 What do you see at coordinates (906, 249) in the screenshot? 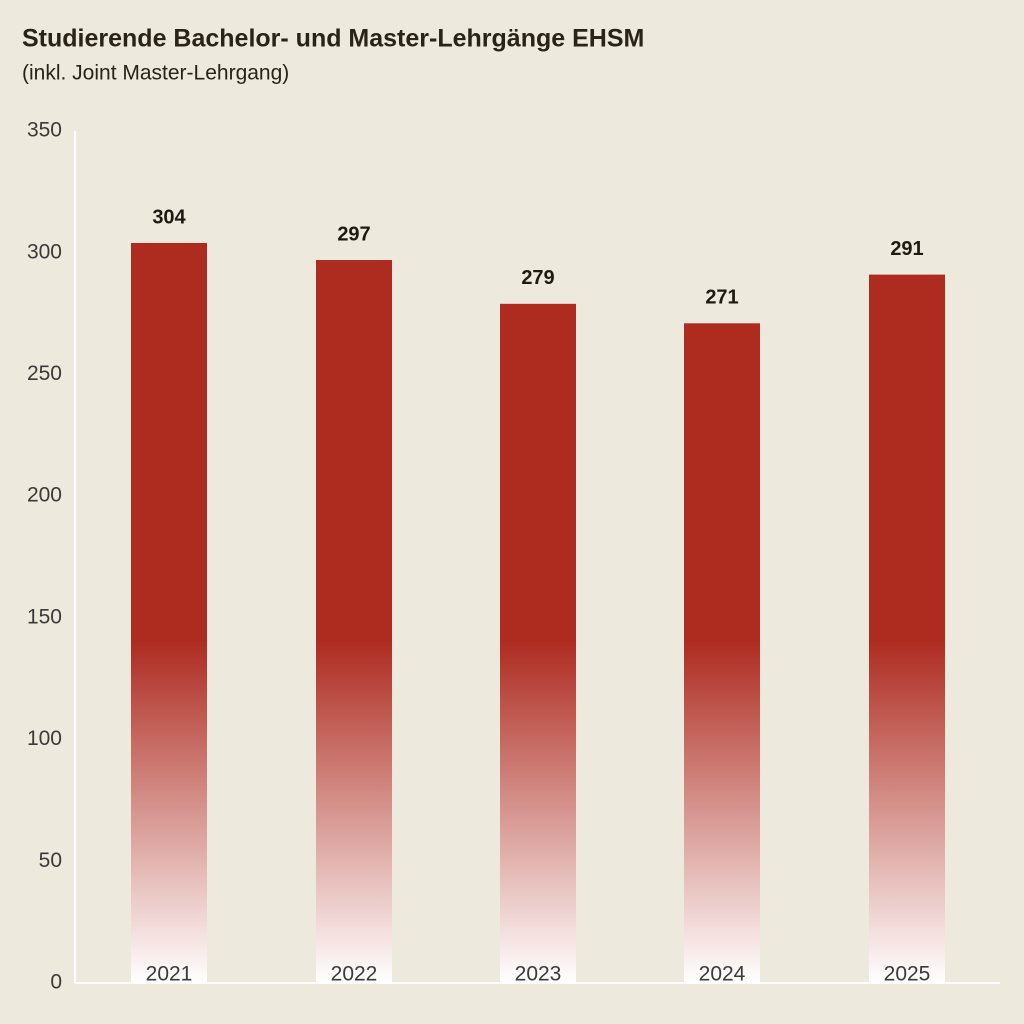
I see `value-label: 291` at bounding box center [906, 249].